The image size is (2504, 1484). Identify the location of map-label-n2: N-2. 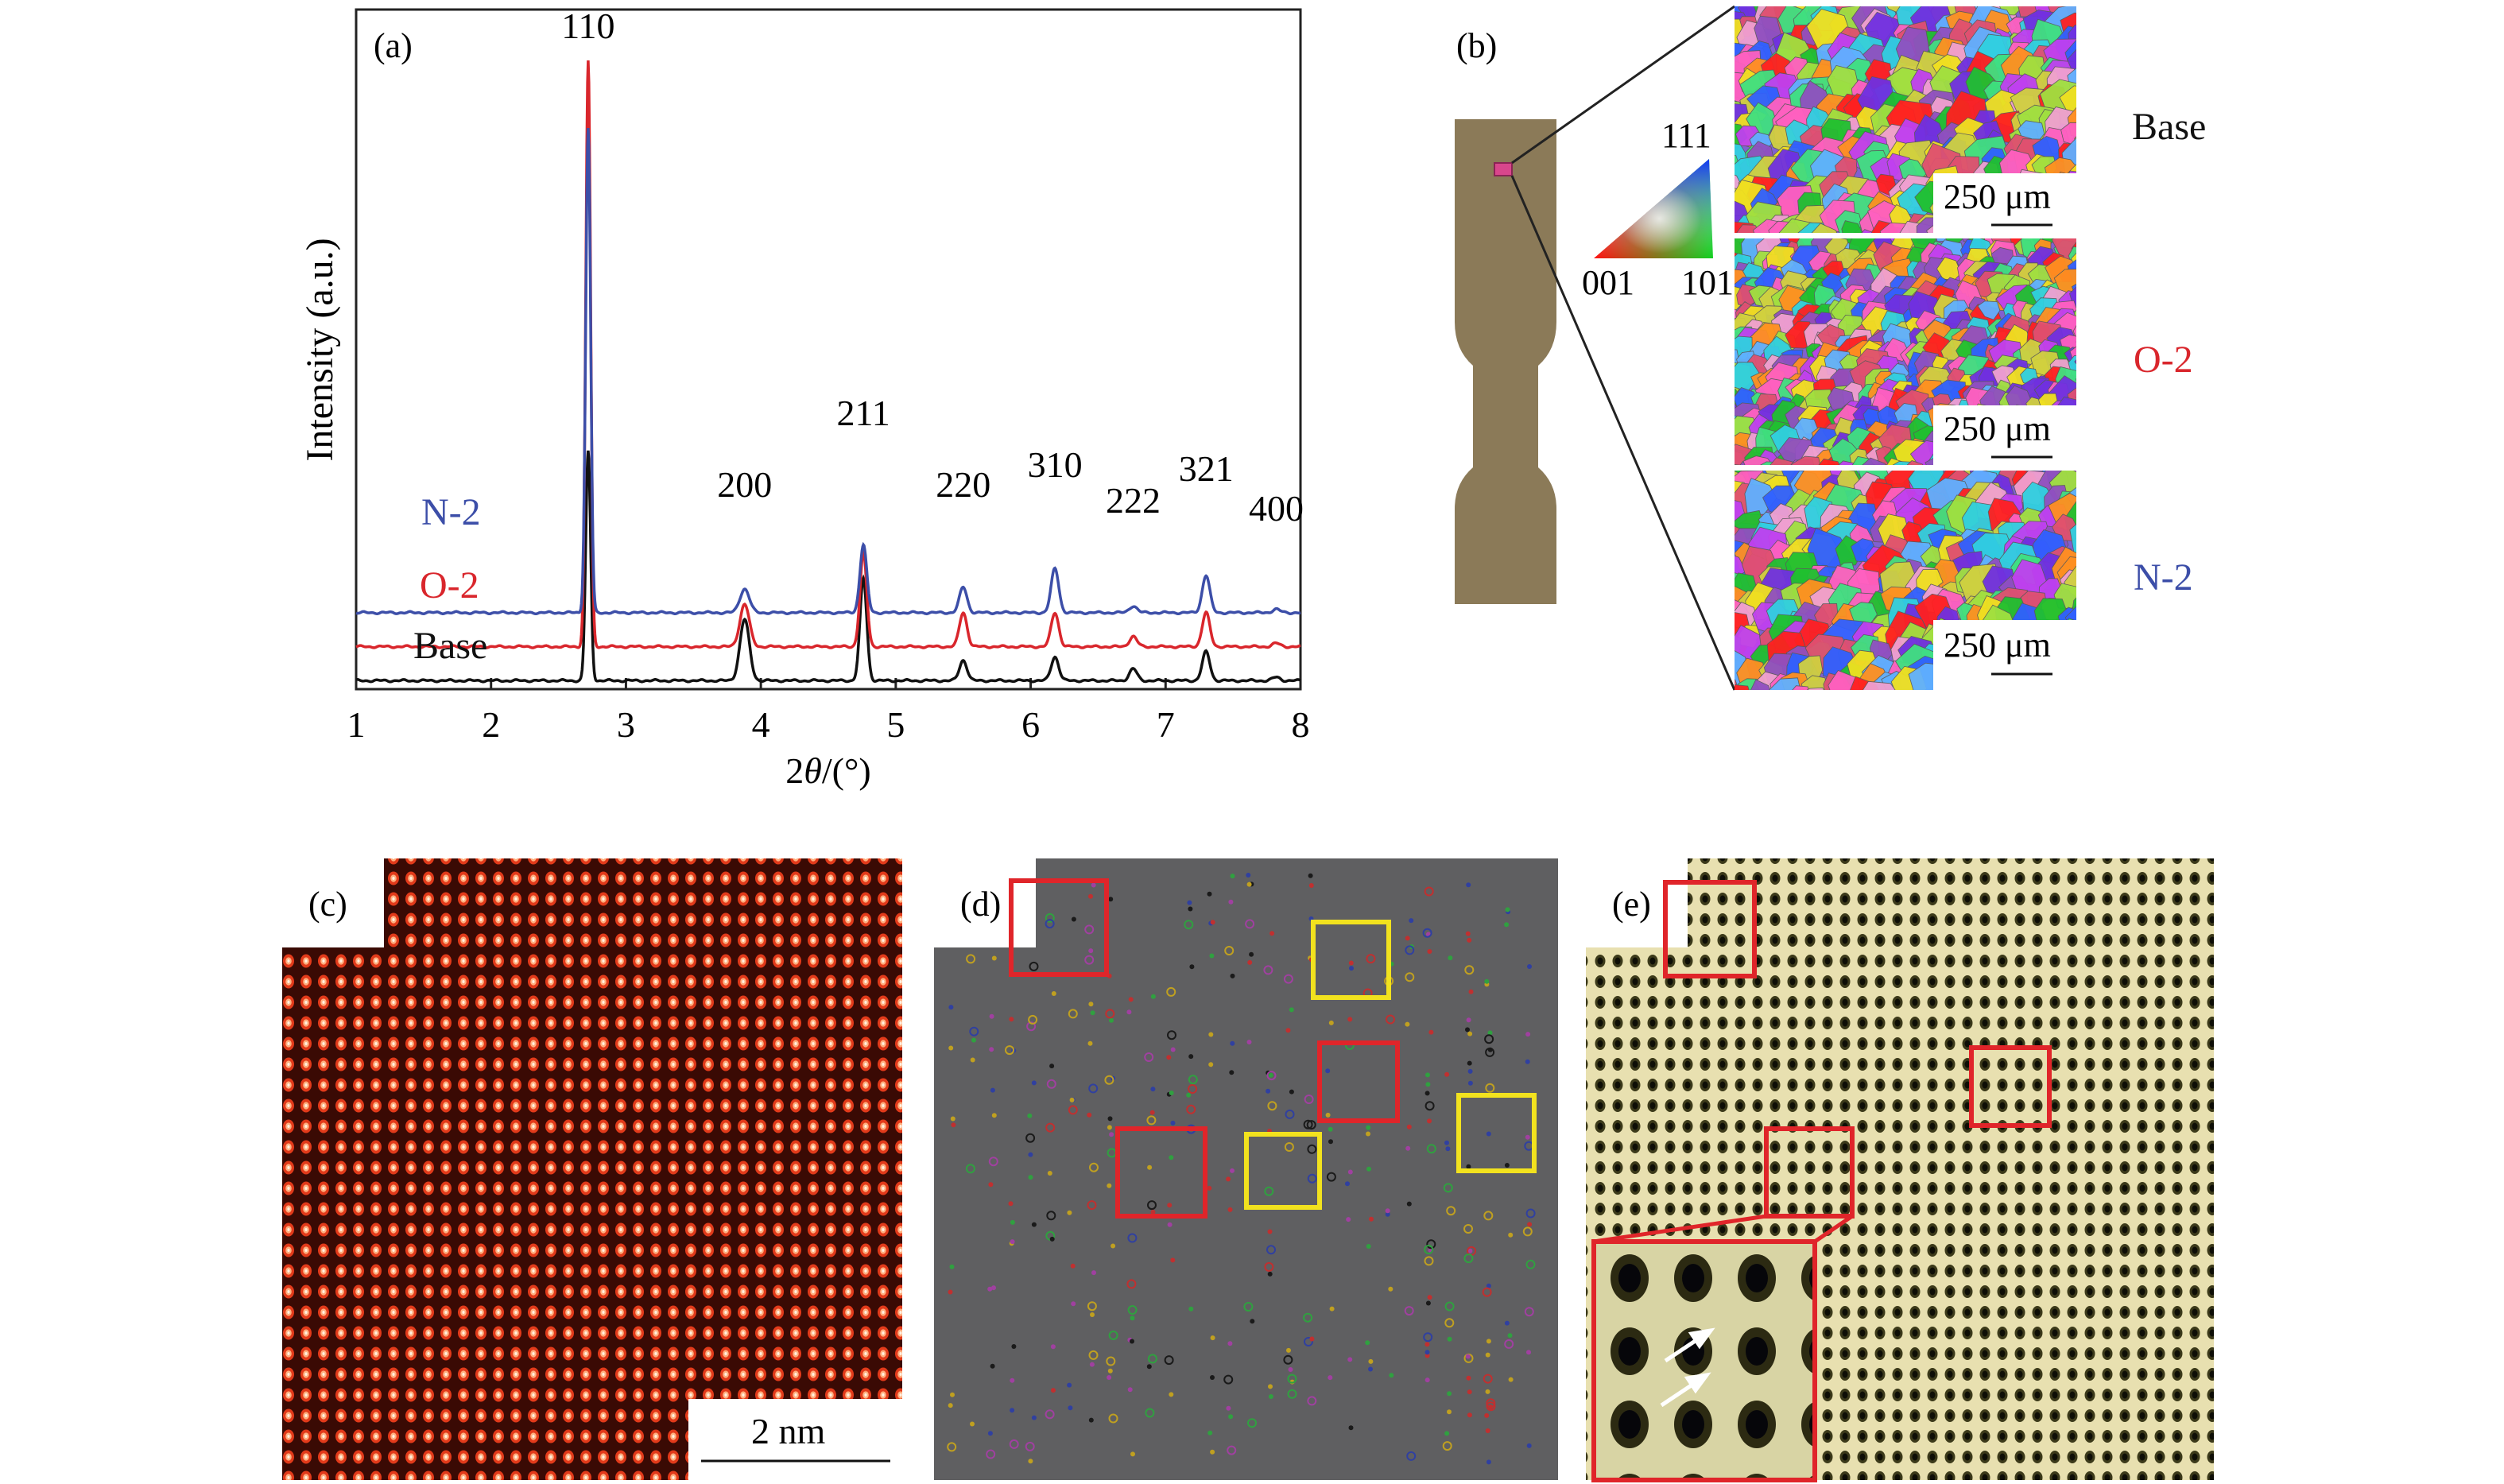
(2163, 578).